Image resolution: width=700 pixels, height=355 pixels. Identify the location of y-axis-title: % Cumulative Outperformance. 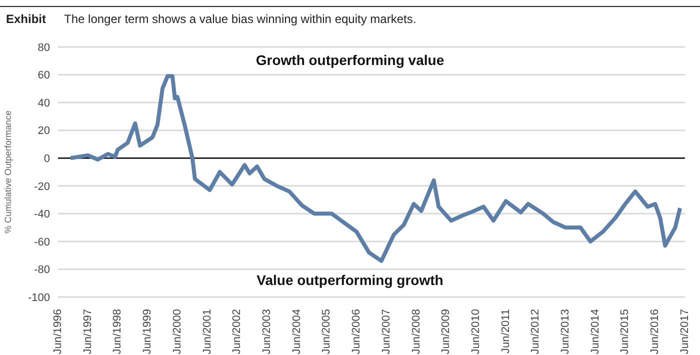
(8, 172).